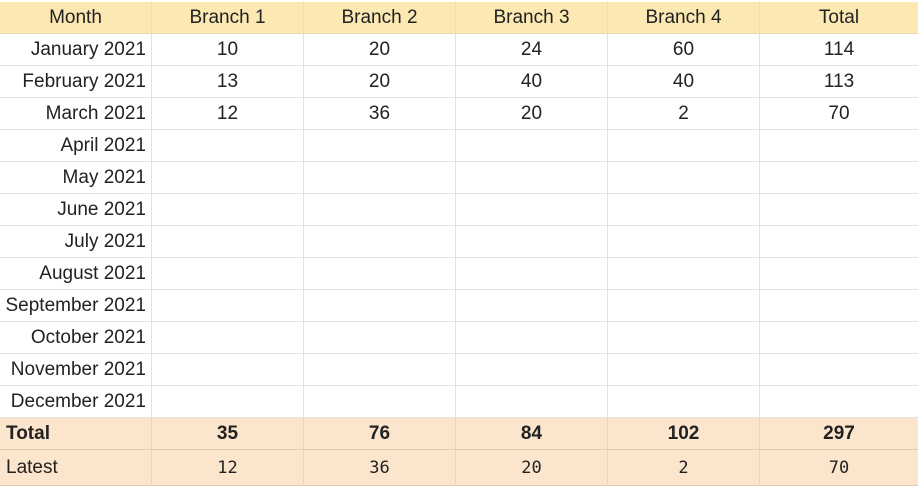 Image resolution: width=918 pixels, height=489 pixels. What do you see at coordinates (228, 50) in the screenshot?
I see `branch1-cell: 10` at bounding box center [228, 50].